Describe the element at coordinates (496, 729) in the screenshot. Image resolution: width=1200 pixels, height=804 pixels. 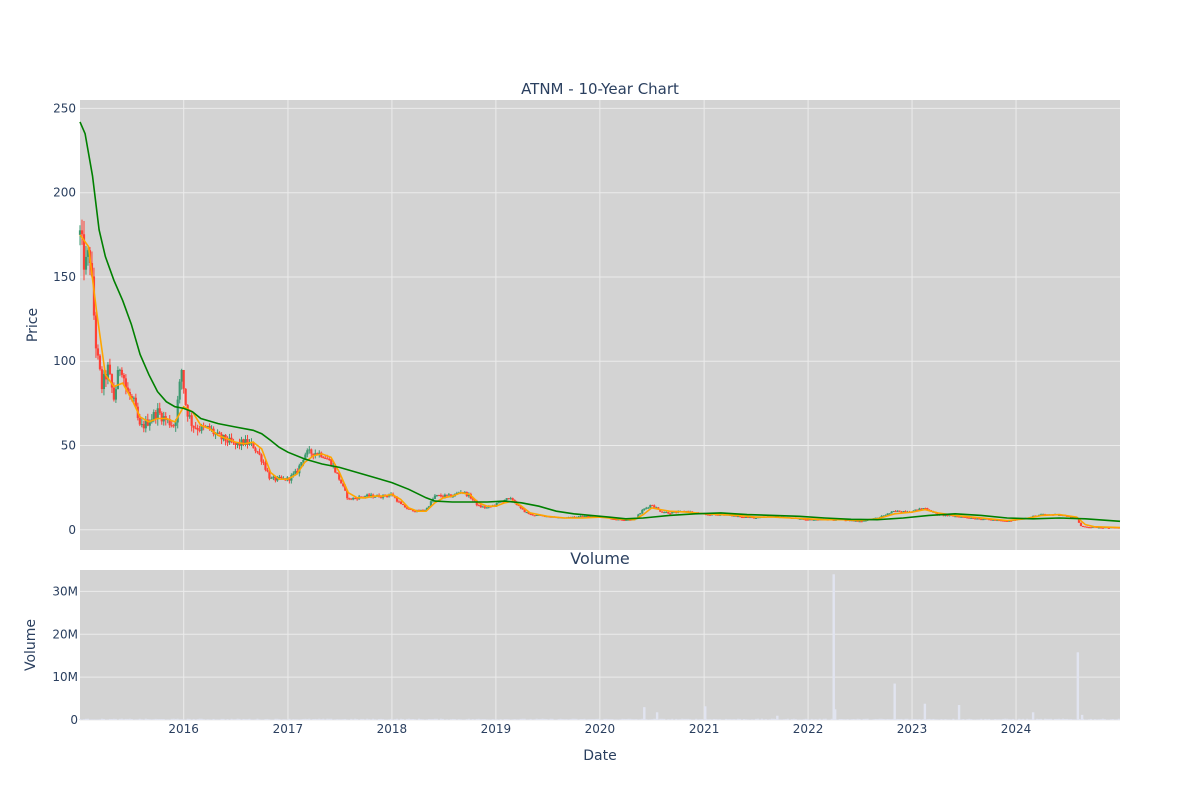
I see `x-tick-label: 2019` at that location.